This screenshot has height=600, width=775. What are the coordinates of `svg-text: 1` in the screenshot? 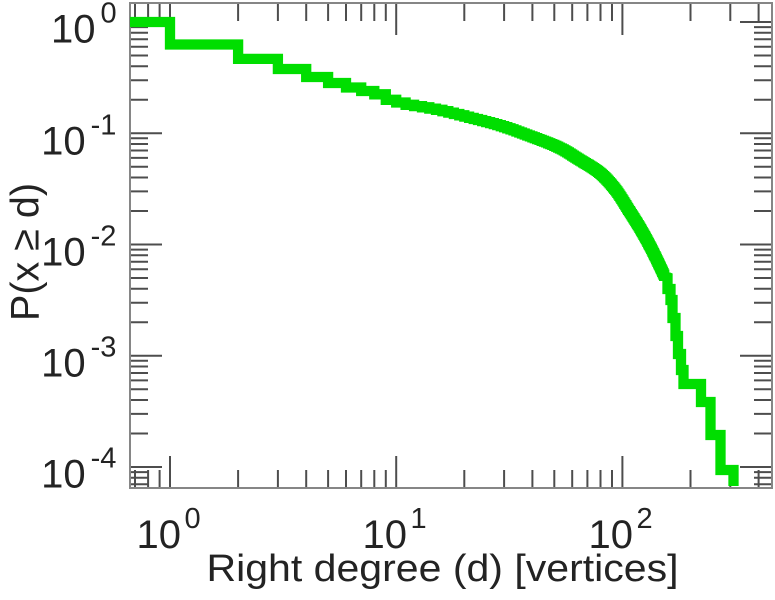 It's located at (419, 519).